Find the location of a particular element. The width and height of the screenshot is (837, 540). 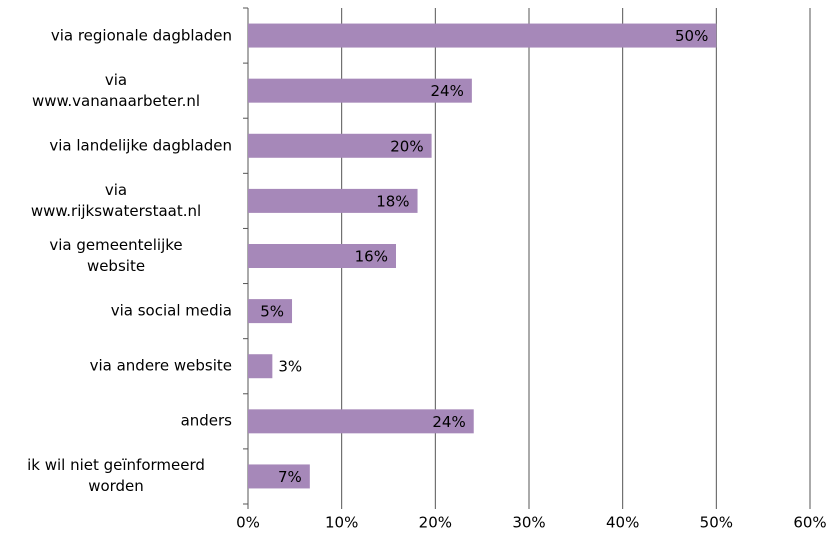

y-tick-label: via www.rijkswaterstaat.nl is located at coordinates (116, 200).